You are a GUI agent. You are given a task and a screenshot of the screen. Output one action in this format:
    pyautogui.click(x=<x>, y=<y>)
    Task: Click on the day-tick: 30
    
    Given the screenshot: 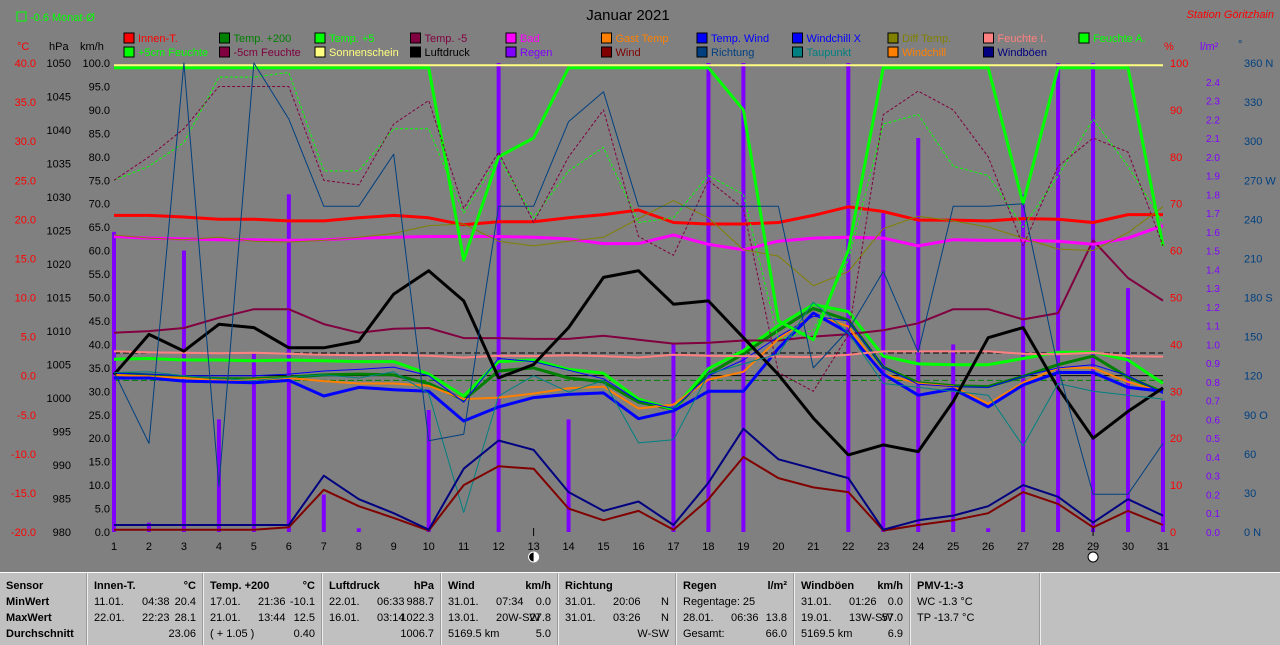 What is the action you would take?
    pyautogui.click(x=1128, y=547)
    